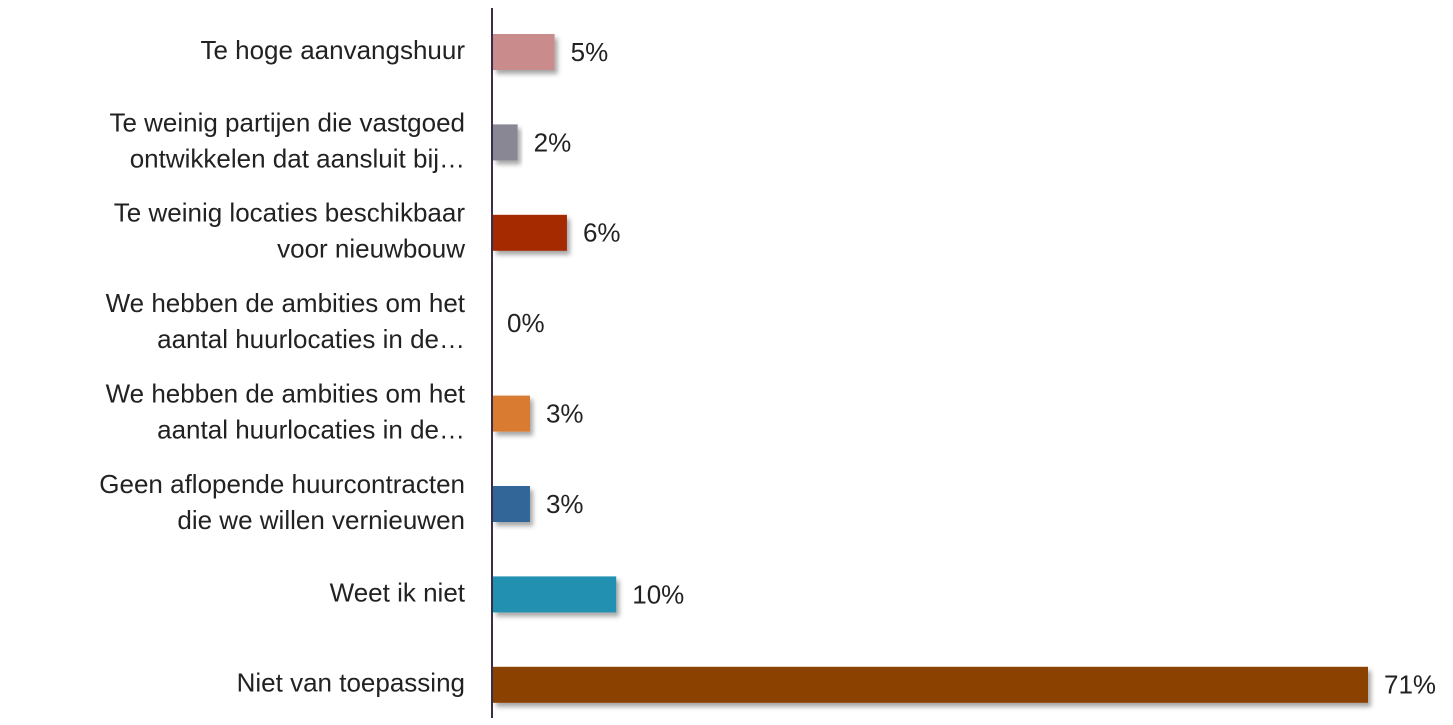 This screenshot has width=1453, height=725. Describe the element at coordinates (1410, 685) in the screenshot. I see `value-label: 71%` at that location.